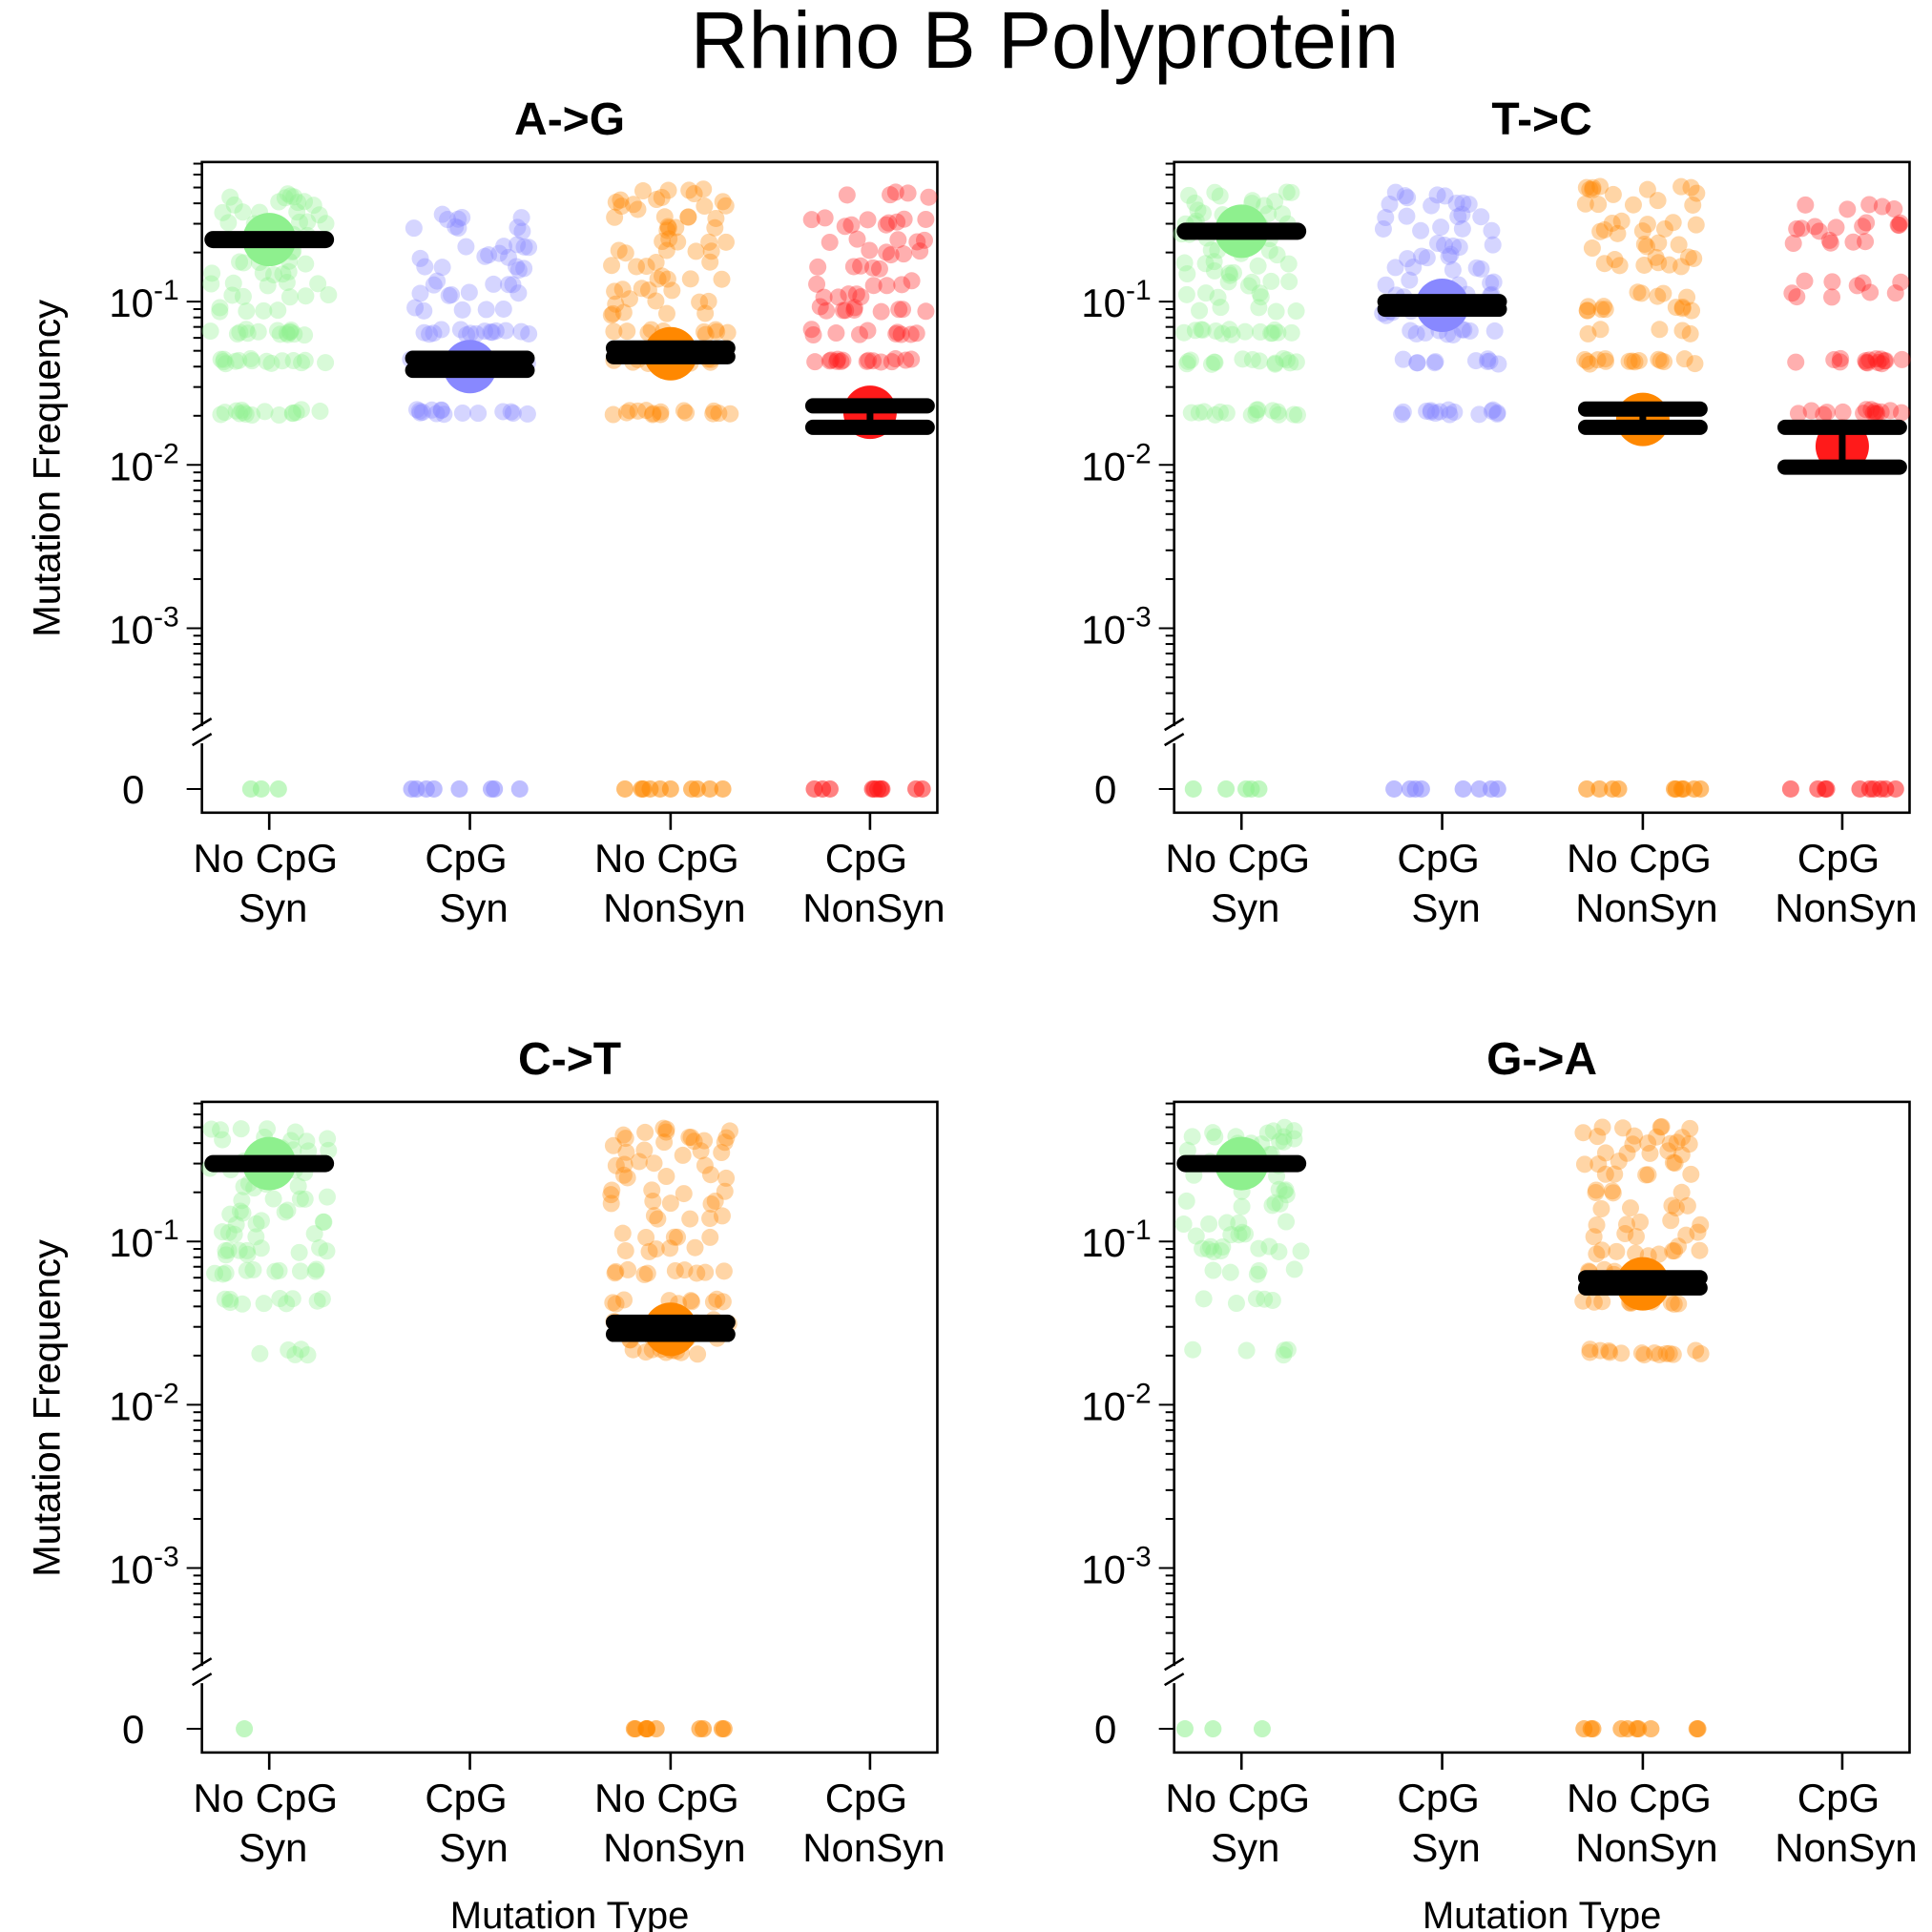 The width and height of the screenshot is (1932, 1932). I want to click on ci-bar, so click(670, 1322).